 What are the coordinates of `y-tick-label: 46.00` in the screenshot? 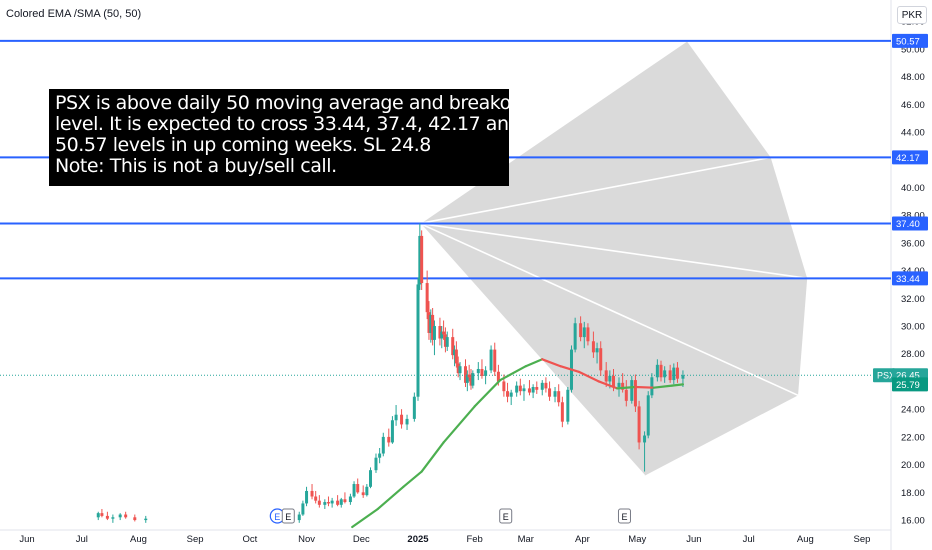 It's located at (913, 105).